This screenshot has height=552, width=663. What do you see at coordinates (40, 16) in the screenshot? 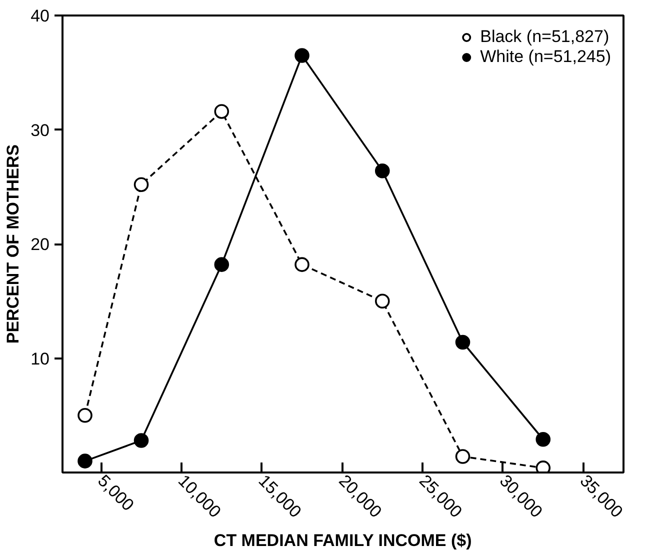
I see `y-tick-label: 40` at bounding box center [40, 16].